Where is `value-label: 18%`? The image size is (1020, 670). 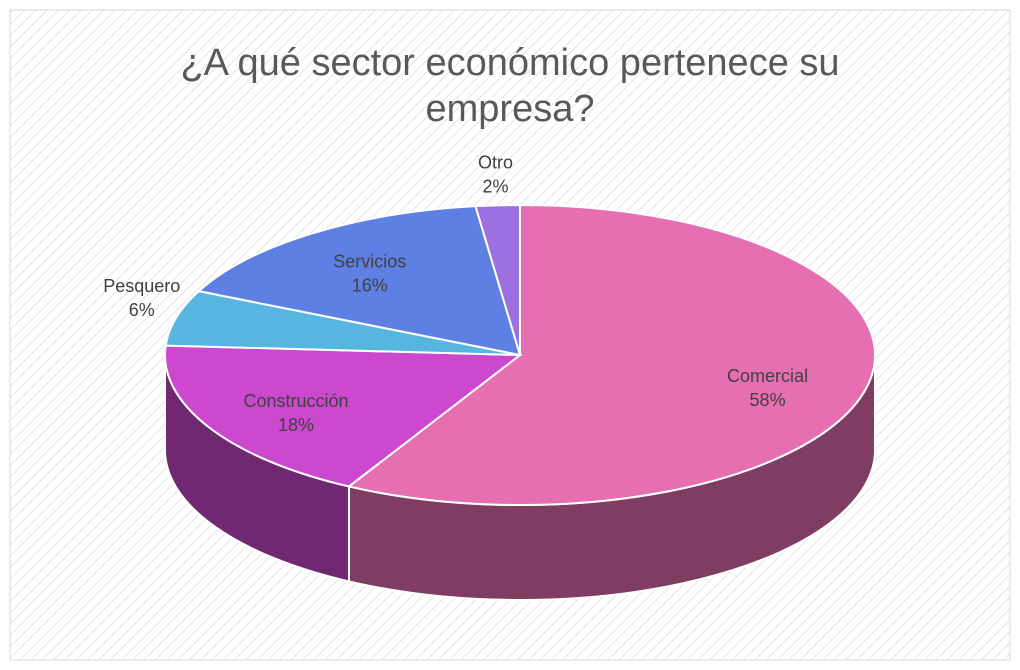
value-label: 18% is located at coordinates (296, 425).